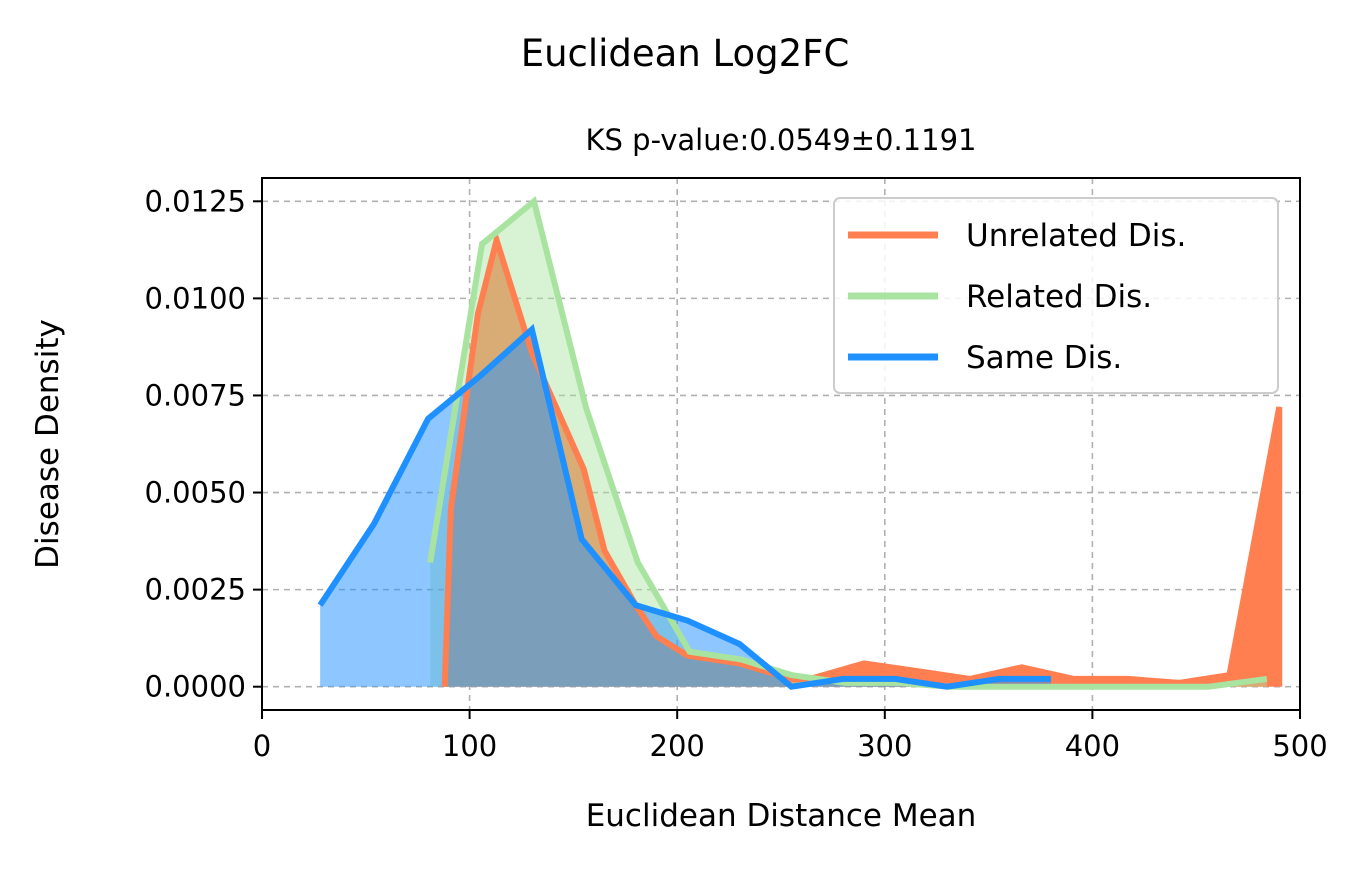 Image resolution: width=1370 pixels, height=870 pixels. Describe the element at coordinates (262, 746) in the screenshot. I see `x-tick-label: 0` at that location.